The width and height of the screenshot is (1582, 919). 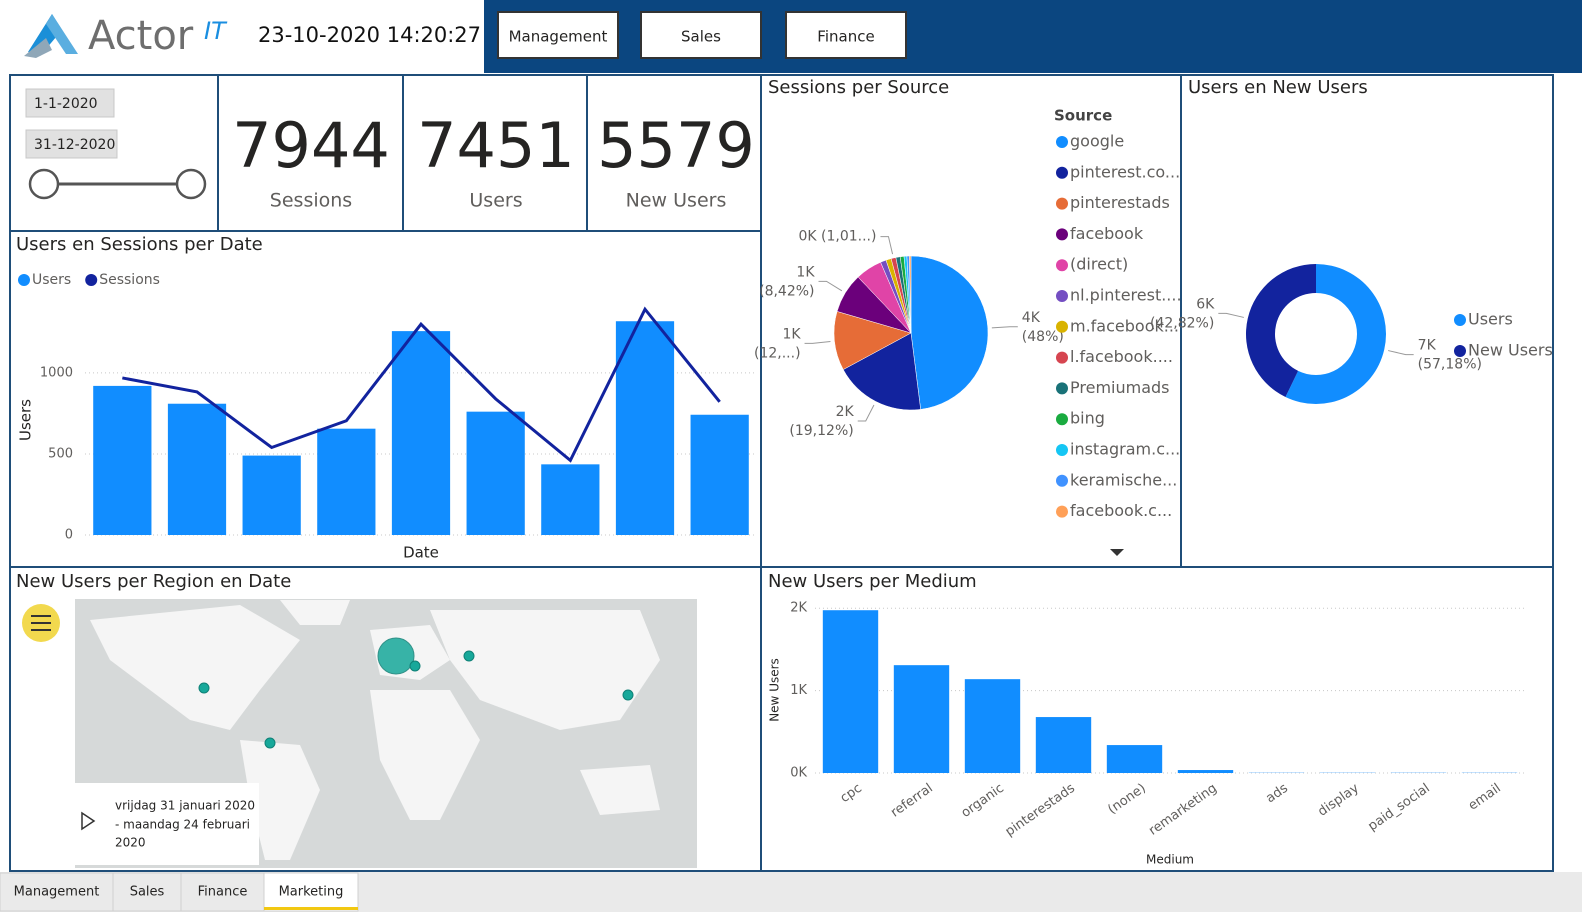 What do you see at coordinates (1510, 350) in the screenshot?
I see `legend-label: New Users` at bounding box center [1510, 350].